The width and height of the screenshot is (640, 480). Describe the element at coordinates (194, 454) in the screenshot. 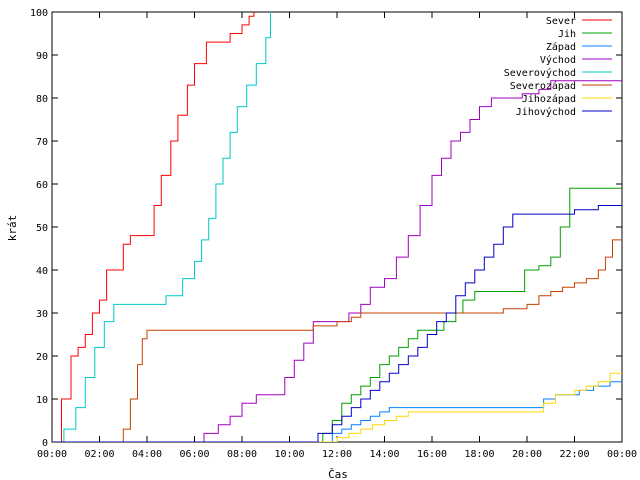

I see `x-tick-label: 06:00` at that location.